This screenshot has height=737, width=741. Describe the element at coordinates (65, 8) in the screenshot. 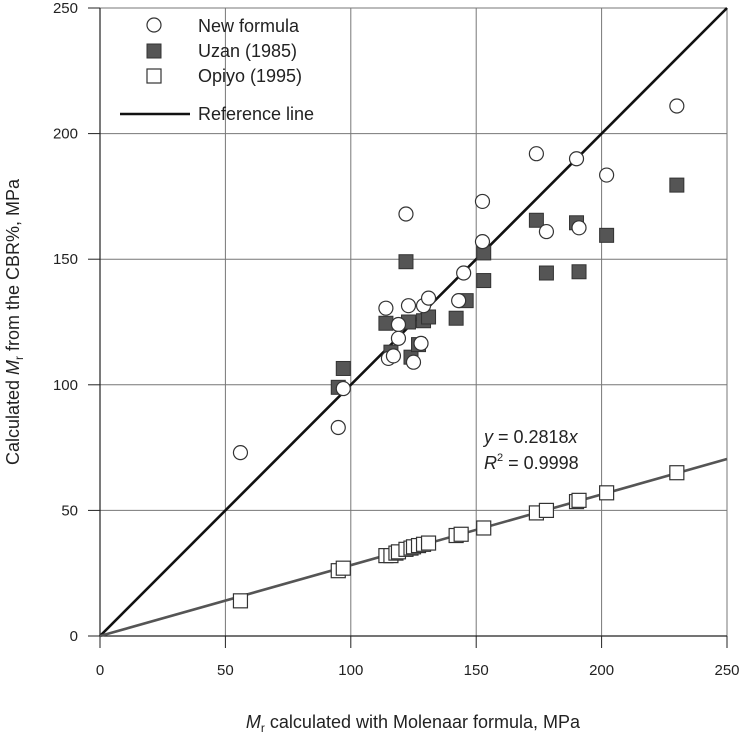

I see `y-tick-label: 250` at that location.